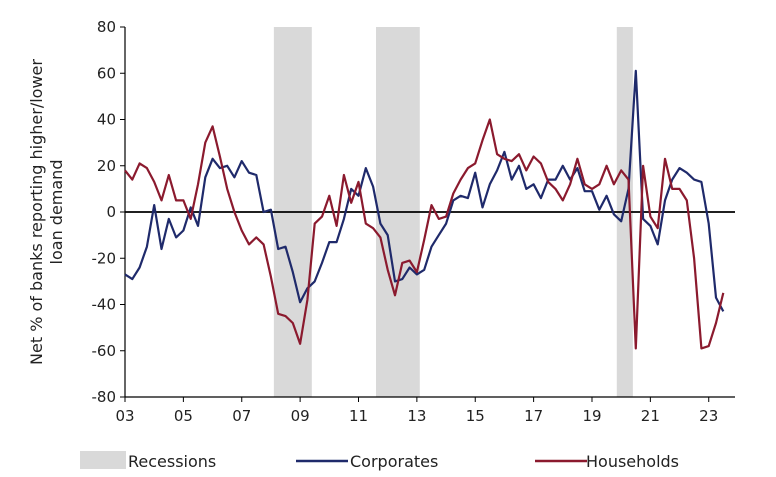 The image size is (776, 477). What do you see at coordinates (111, 212) in the screenshot?
I see `y-tick-label: 0` at bounding box center [111, 212].